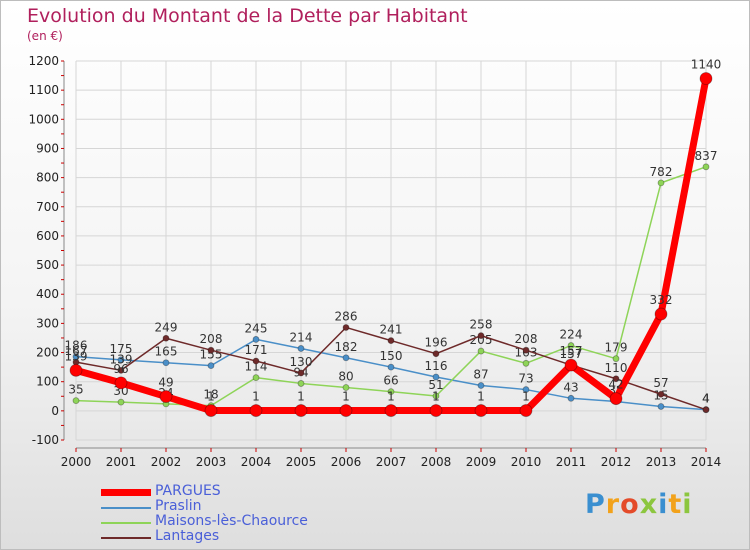 The image size is (750, 550). Describe the element at coordinates (616, 462) in the screenshot. I see `x-tick-label: 2012` at that location.